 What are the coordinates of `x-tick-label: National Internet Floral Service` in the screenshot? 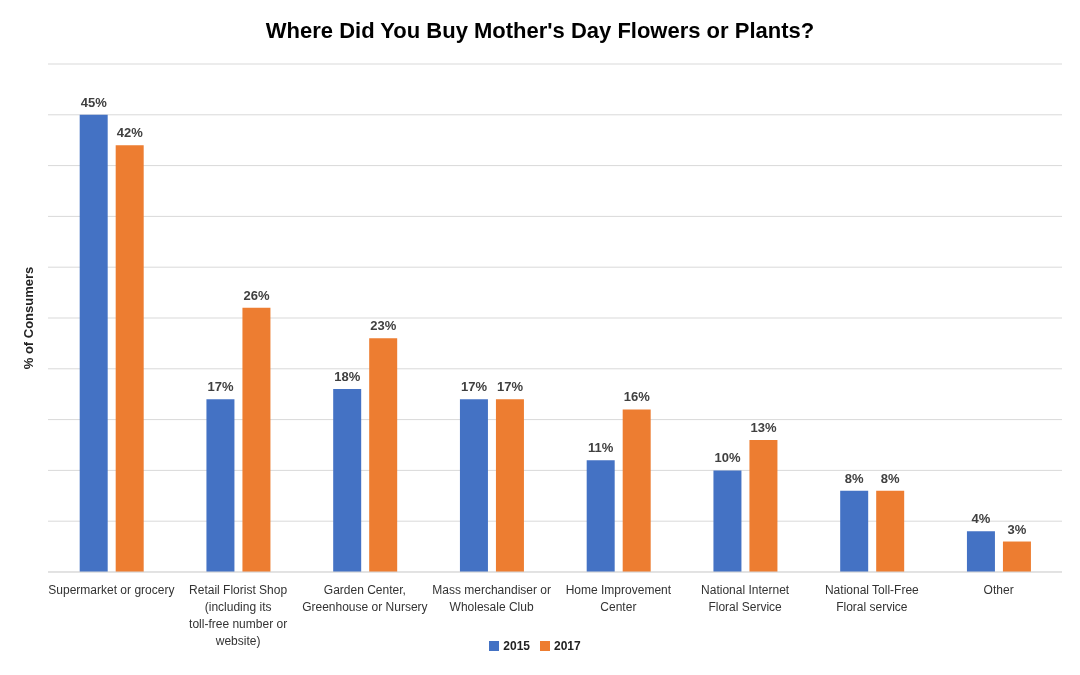 It's located at (745, 598).